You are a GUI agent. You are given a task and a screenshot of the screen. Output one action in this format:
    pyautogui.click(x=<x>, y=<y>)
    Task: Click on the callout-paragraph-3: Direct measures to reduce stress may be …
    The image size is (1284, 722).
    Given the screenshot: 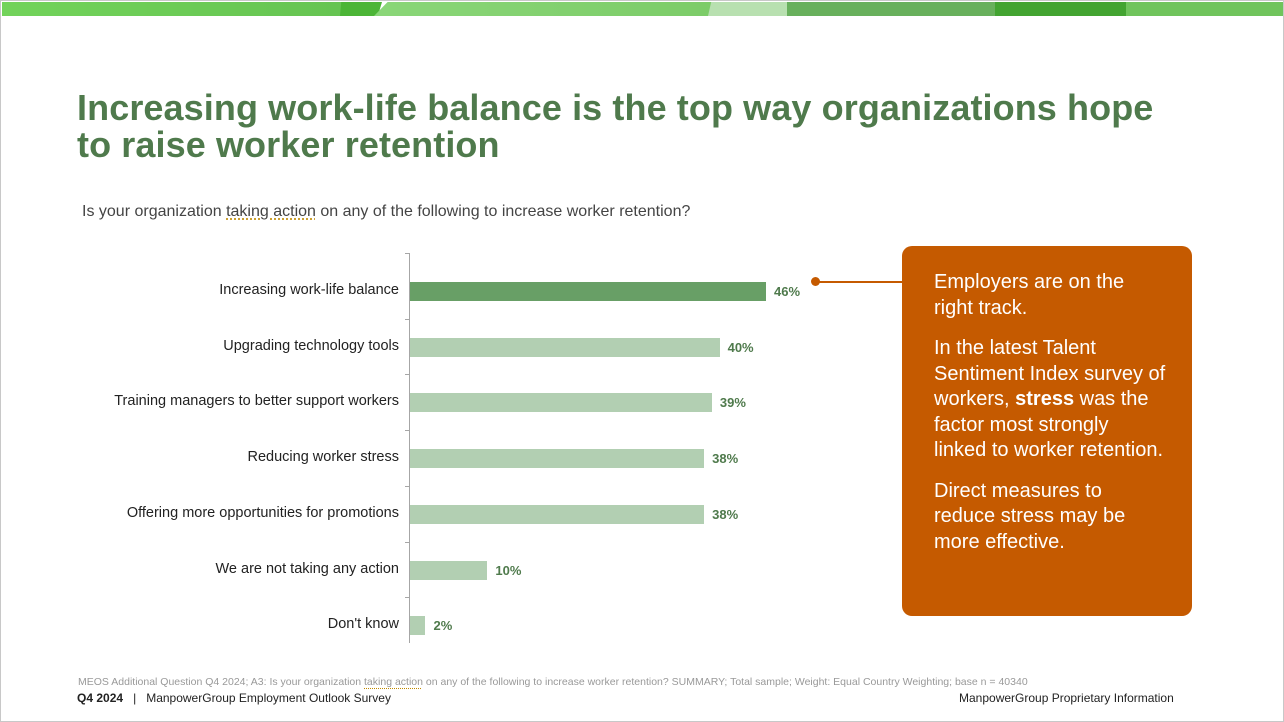 What is the action you would take?
    pyautogui.click(x=1030, y=516)
    